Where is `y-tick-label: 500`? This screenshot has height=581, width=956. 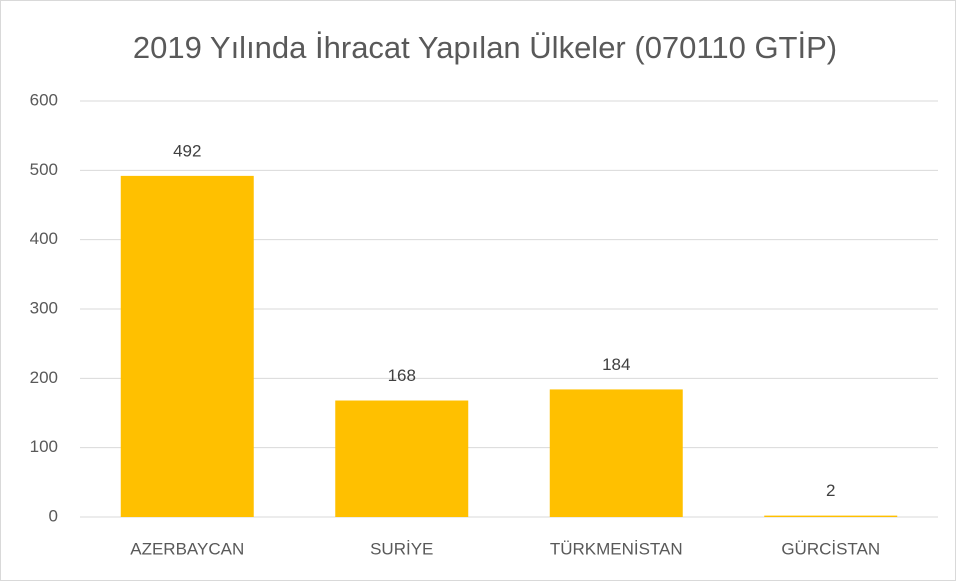
y-tick-label: 500 is located at coordinates (44, 169).